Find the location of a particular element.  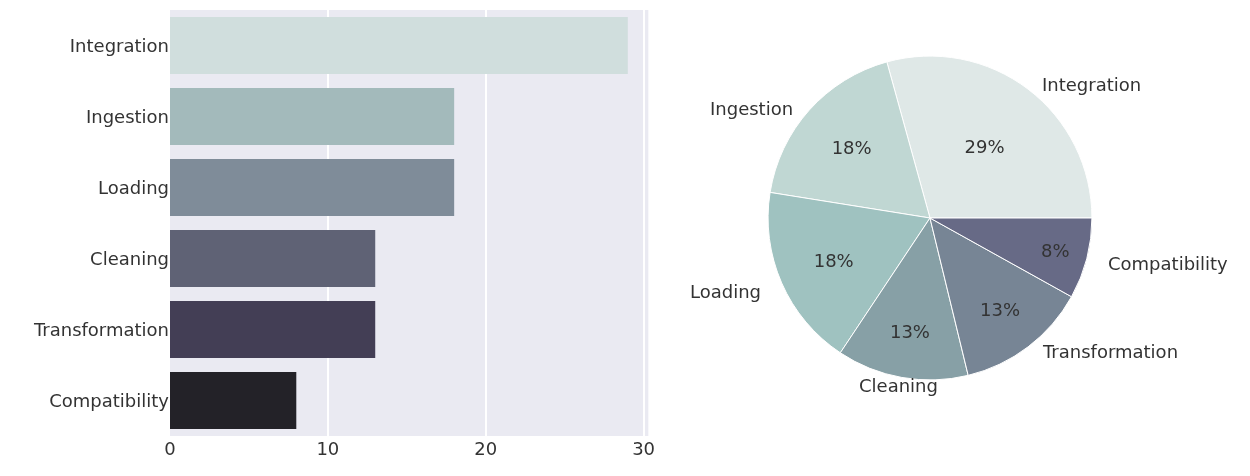

y-tick-label: Cleaning is located at coordinates (129, 258).